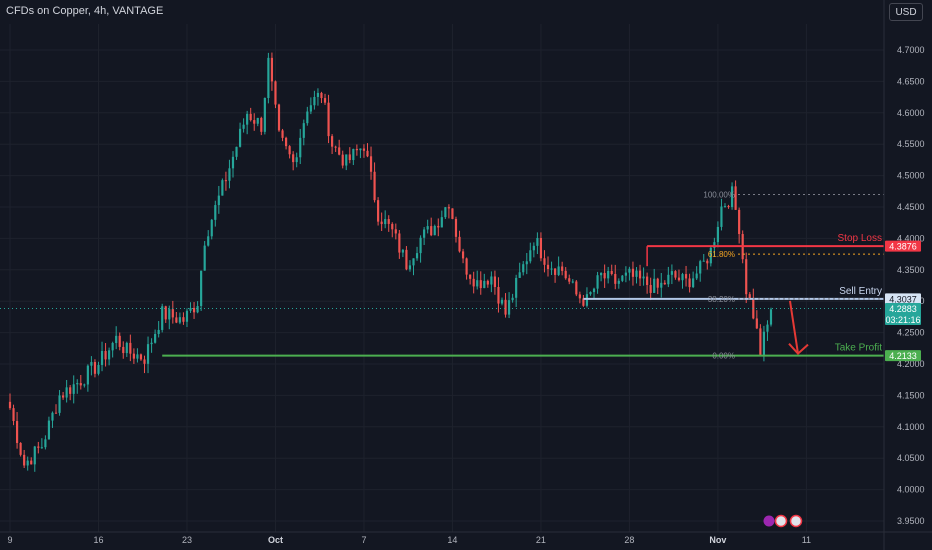  Describe the element at coordinates (911, 50) in the screenshot. I see `price-tick-label: 4.7000` at that location.